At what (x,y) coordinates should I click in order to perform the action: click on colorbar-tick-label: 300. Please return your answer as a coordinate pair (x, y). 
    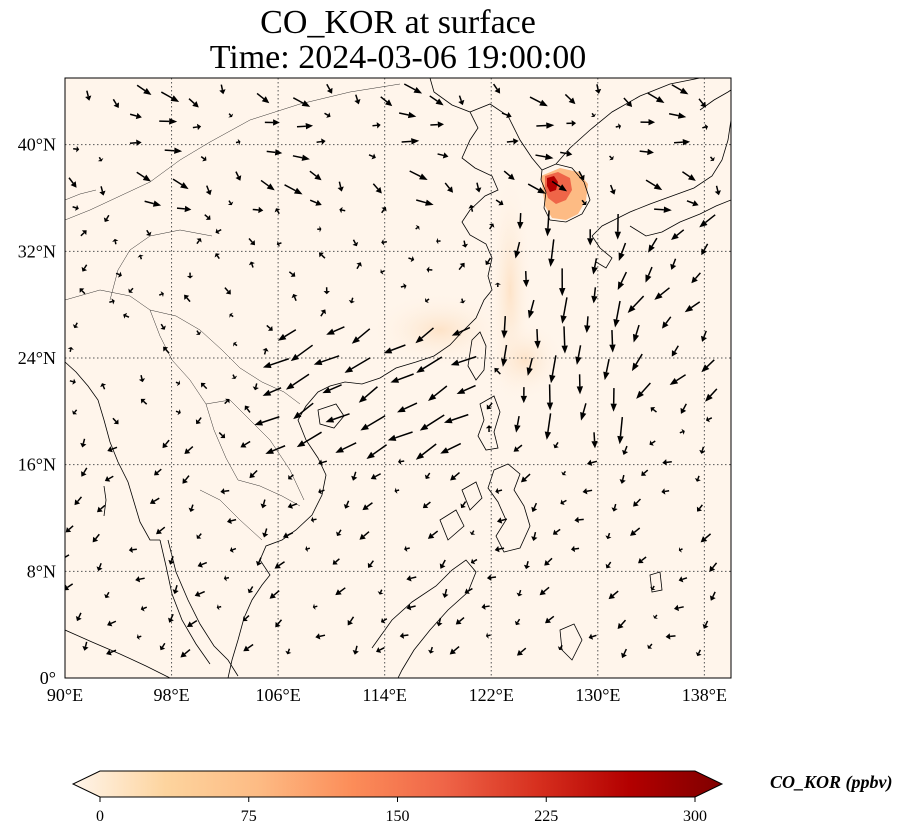
    Looking at the image, I should click on (695, 816).